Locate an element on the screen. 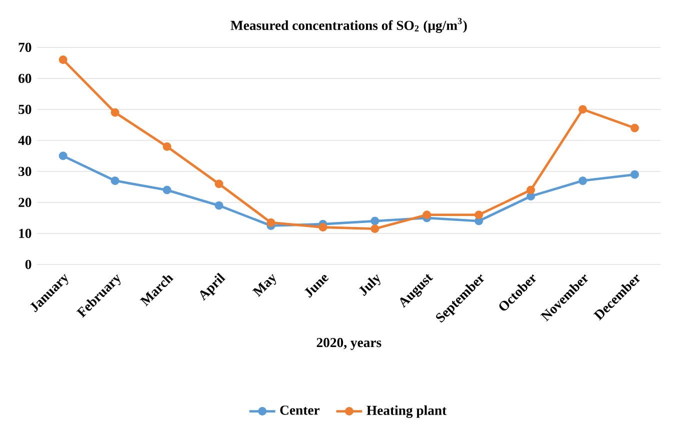 The height and width of the screenshot is (436, 674). y-tick-label: 20 is located at coordinates (25, 202).